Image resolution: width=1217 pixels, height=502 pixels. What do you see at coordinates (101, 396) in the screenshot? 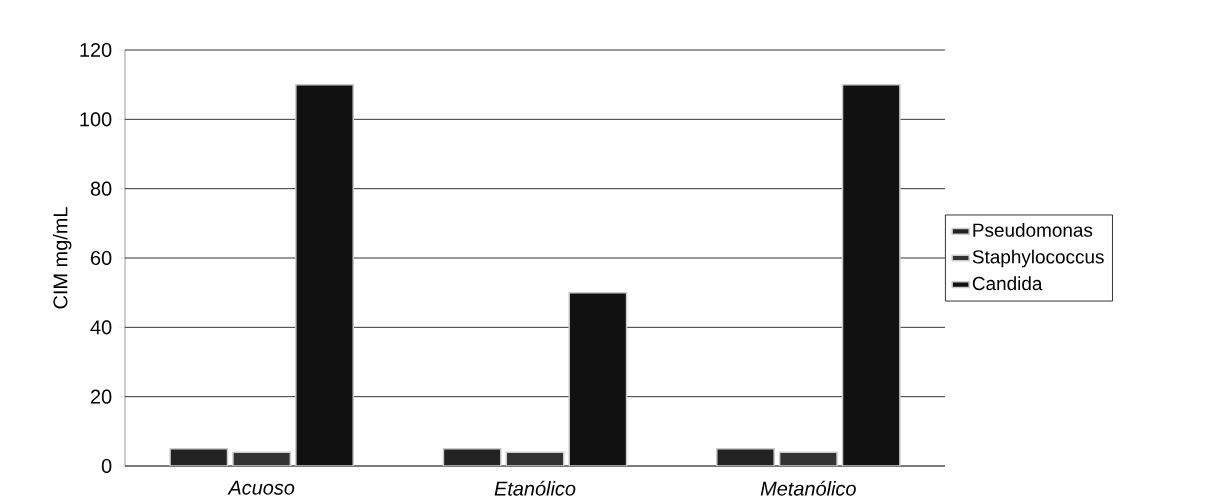
I see `y-tick-label: 20` at bounding box center [101, 396].